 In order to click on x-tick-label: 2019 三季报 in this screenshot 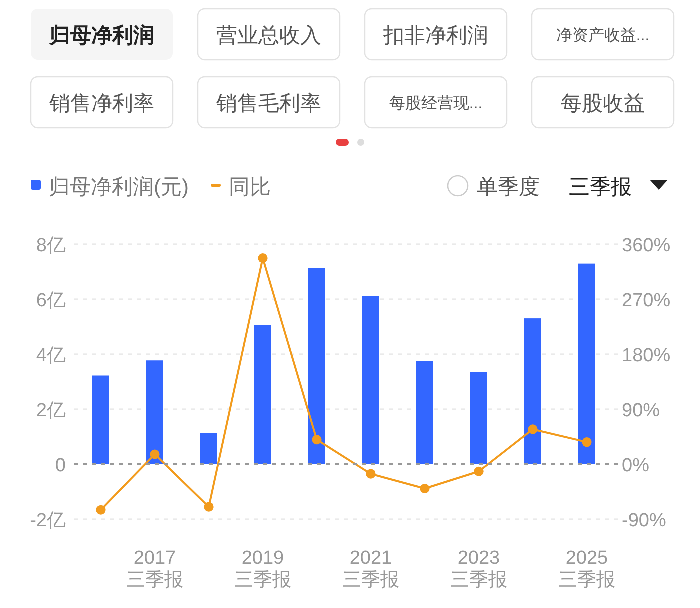, I will do `click(263, 569)`.